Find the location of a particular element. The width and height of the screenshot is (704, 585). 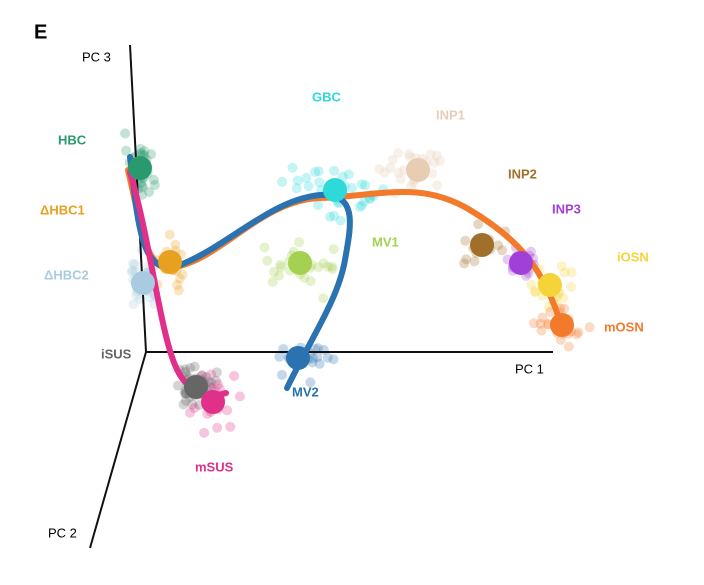

cluster-label: iSUS is located at coordinates (116, 353).